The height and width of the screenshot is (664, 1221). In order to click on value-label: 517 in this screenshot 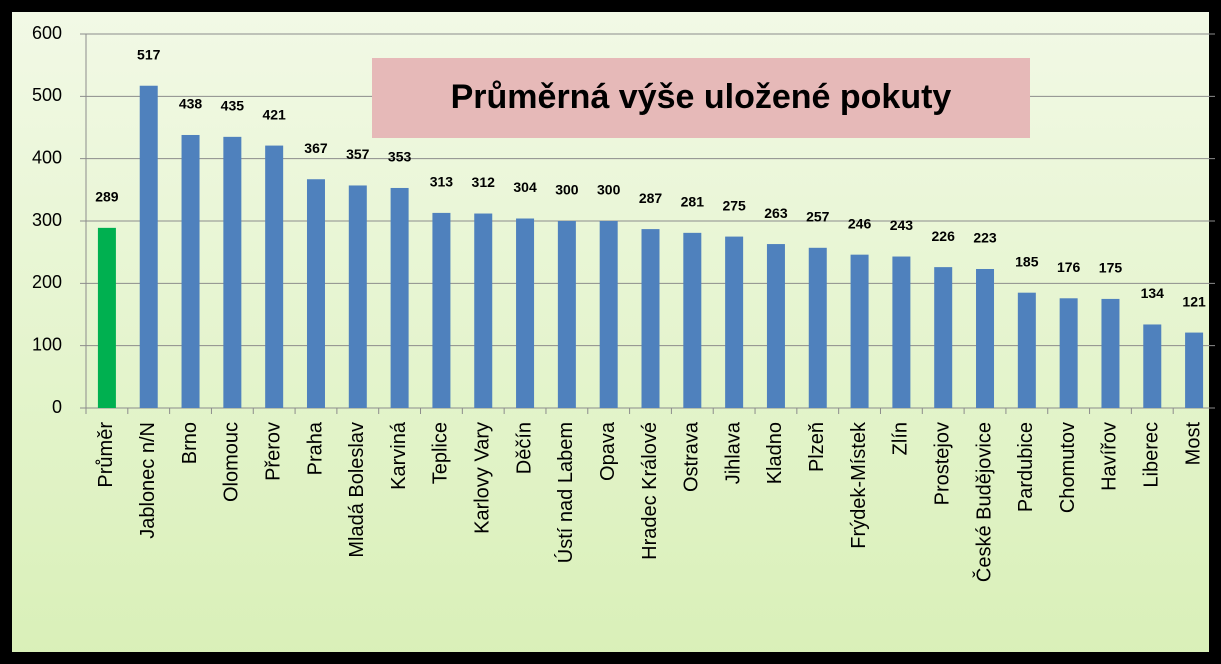, I will do `click(149, 54)`.